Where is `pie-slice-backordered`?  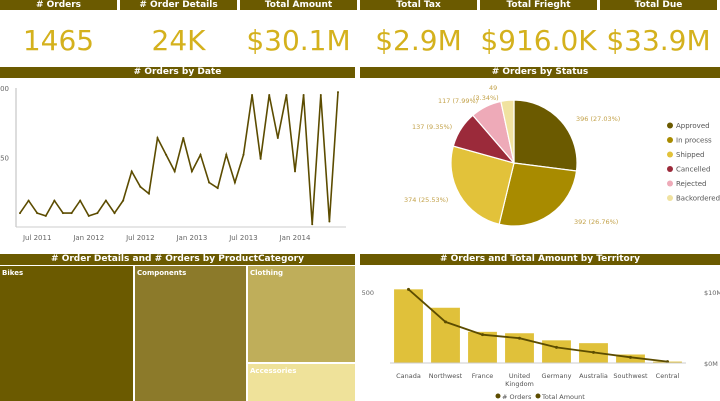
pie-slice-backordered is located at coordinates (507, 131).